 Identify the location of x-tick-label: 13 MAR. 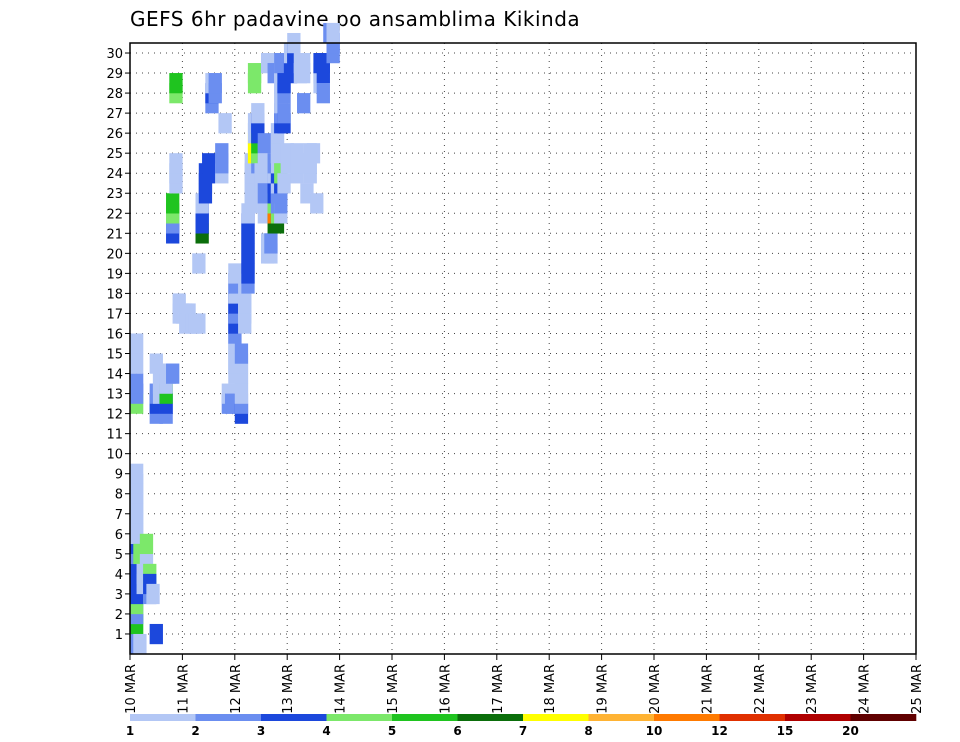
(288, 689).